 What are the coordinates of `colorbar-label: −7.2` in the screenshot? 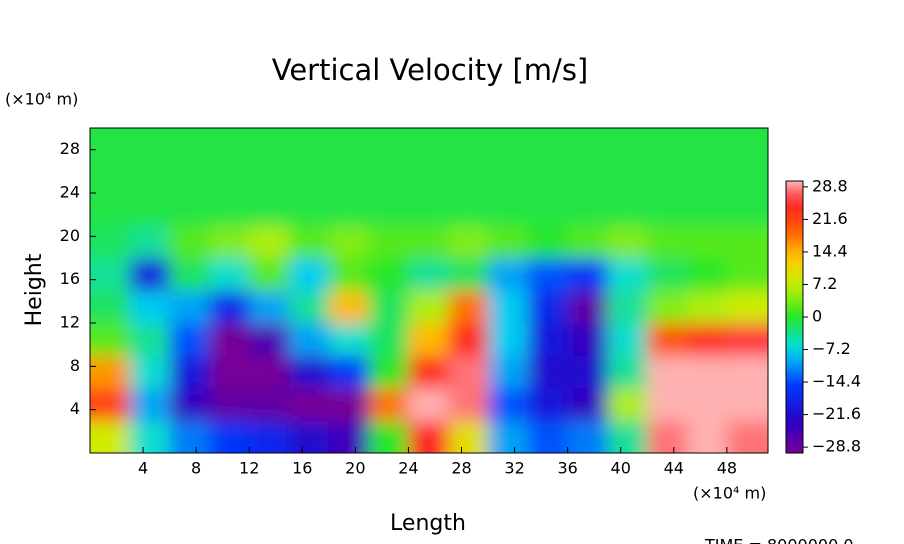 It's located at (831, 348).